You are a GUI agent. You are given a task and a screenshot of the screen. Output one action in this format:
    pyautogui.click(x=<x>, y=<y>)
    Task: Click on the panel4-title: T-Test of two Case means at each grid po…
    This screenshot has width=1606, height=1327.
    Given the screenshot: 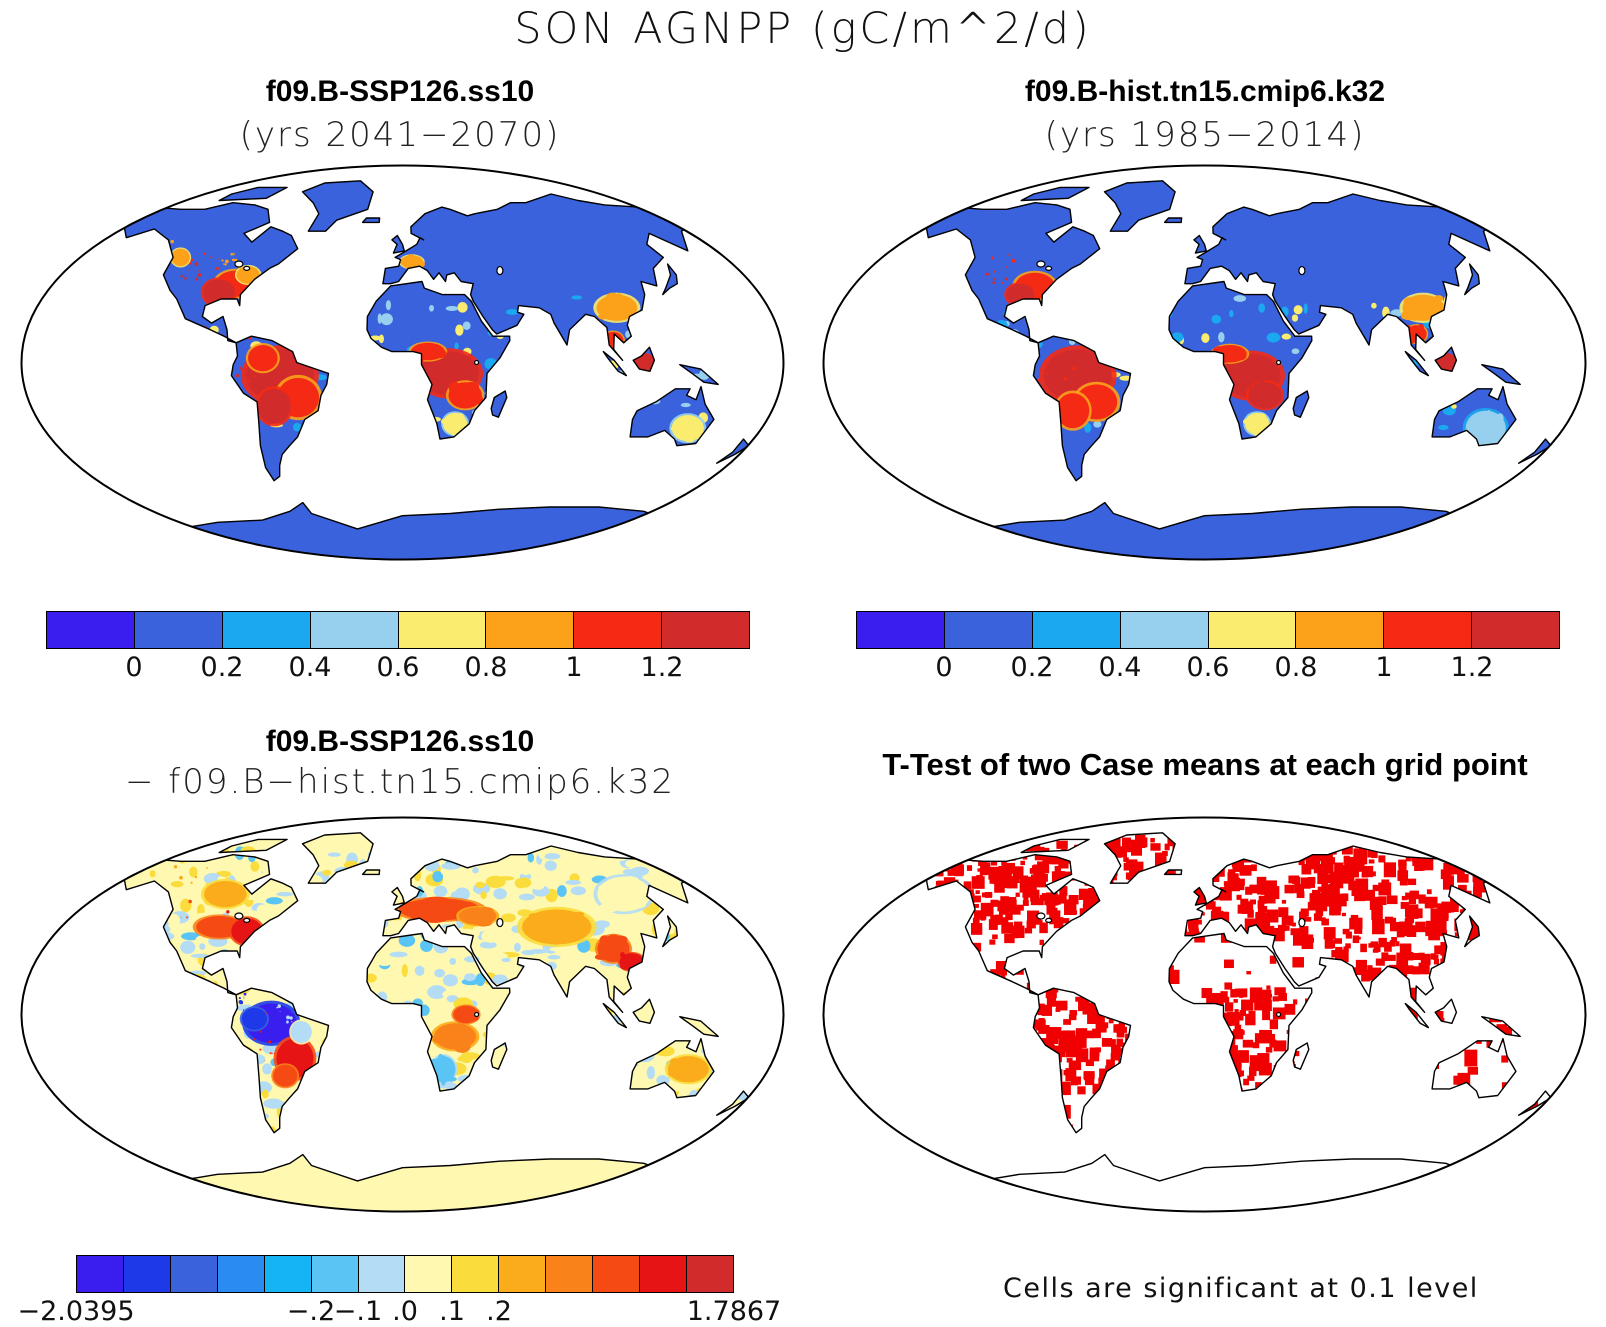 What is the action you would take?
    pyautogui.click(x=1205, y=765)
    